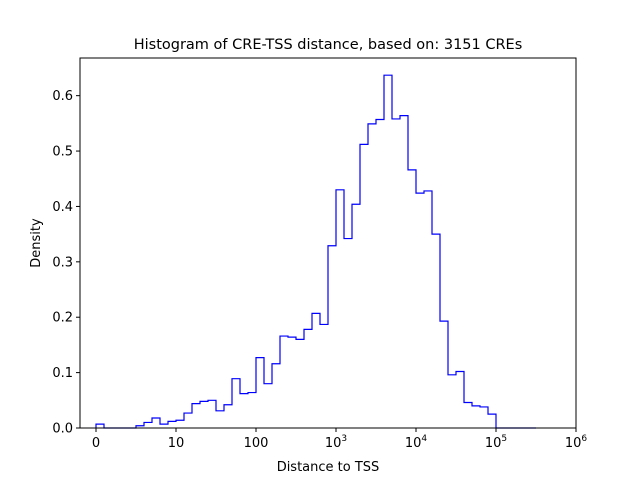  I want to click on y-tick-label: 0.2, so click(62, 318).